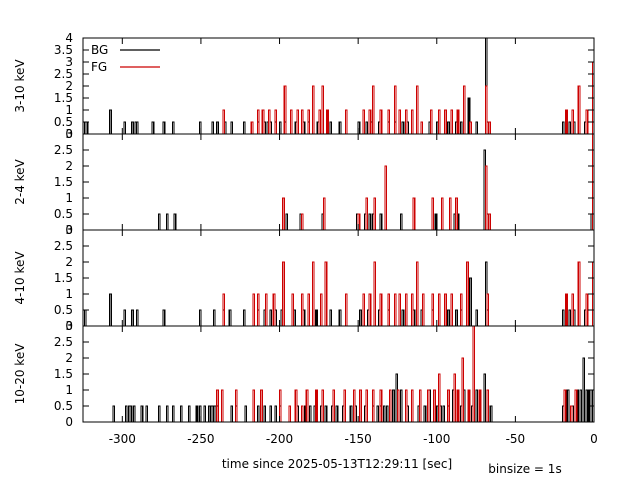 The image size is (640, 480). I want to click on legend-label-fg: FG, so click(99, 67).